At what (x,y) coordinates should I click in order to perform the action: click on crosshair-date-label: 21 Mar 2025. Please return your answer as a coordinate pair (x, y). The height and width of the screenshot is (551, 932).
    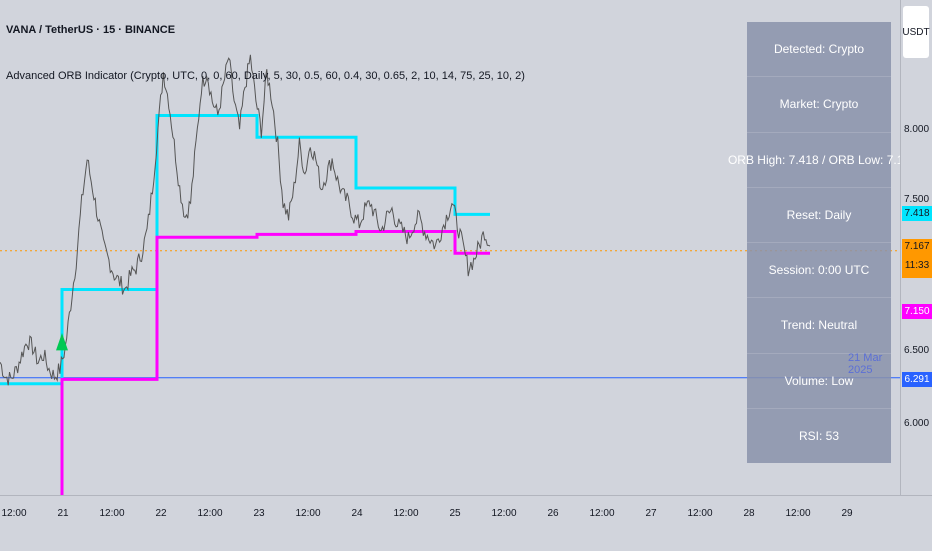
    Looking at the image, I should click on (865, 364).